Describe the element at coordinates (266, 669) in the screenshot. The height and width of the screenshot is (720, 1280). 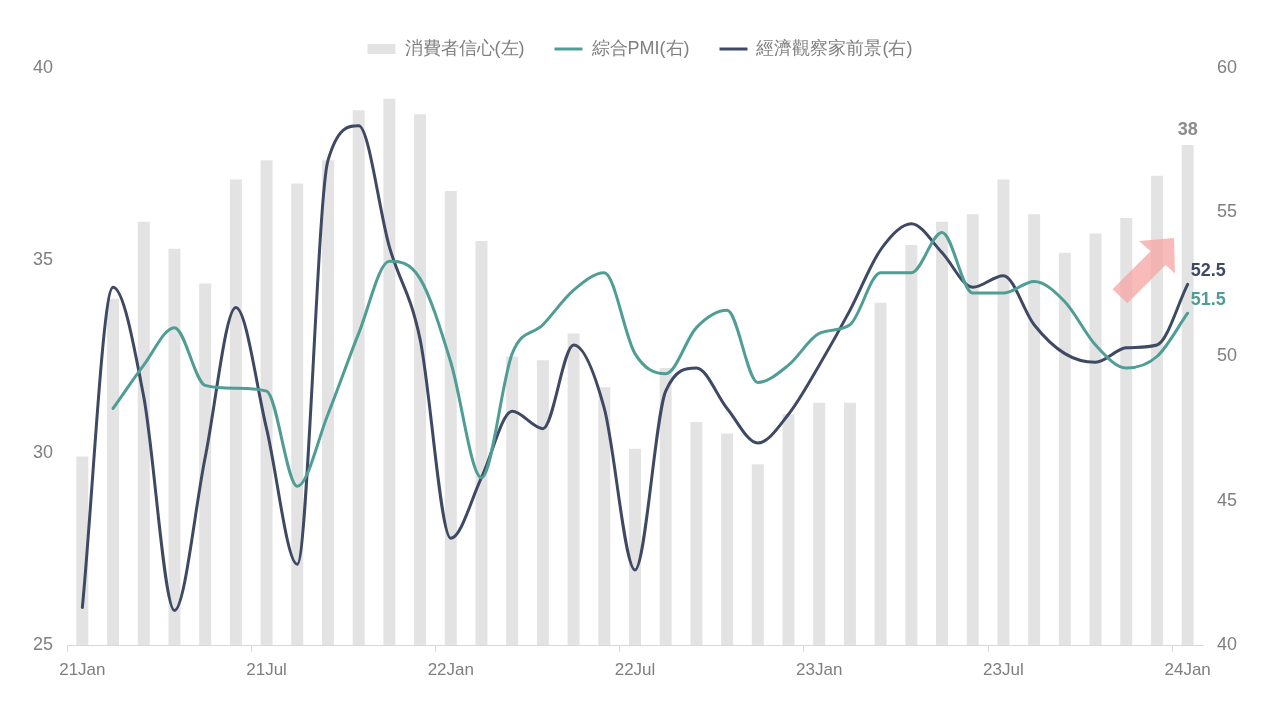
I see `x-tick-label: 21Jul` at that location.